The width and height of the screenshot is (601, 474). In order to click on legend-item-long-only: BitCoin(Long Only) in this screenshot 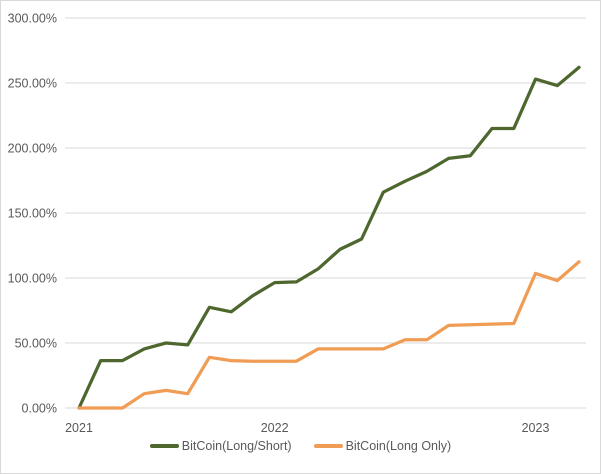, I will do `click(382, 446)`.